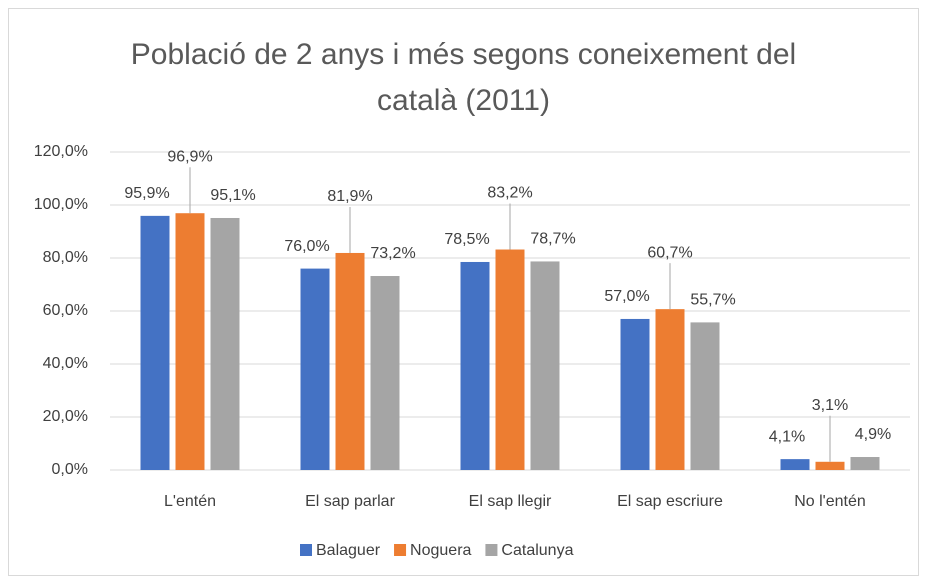  What do you see at coordinates (349, 196) in the screenshot?
I see `data-label: 81,9%` at bounding box center [349, 196].